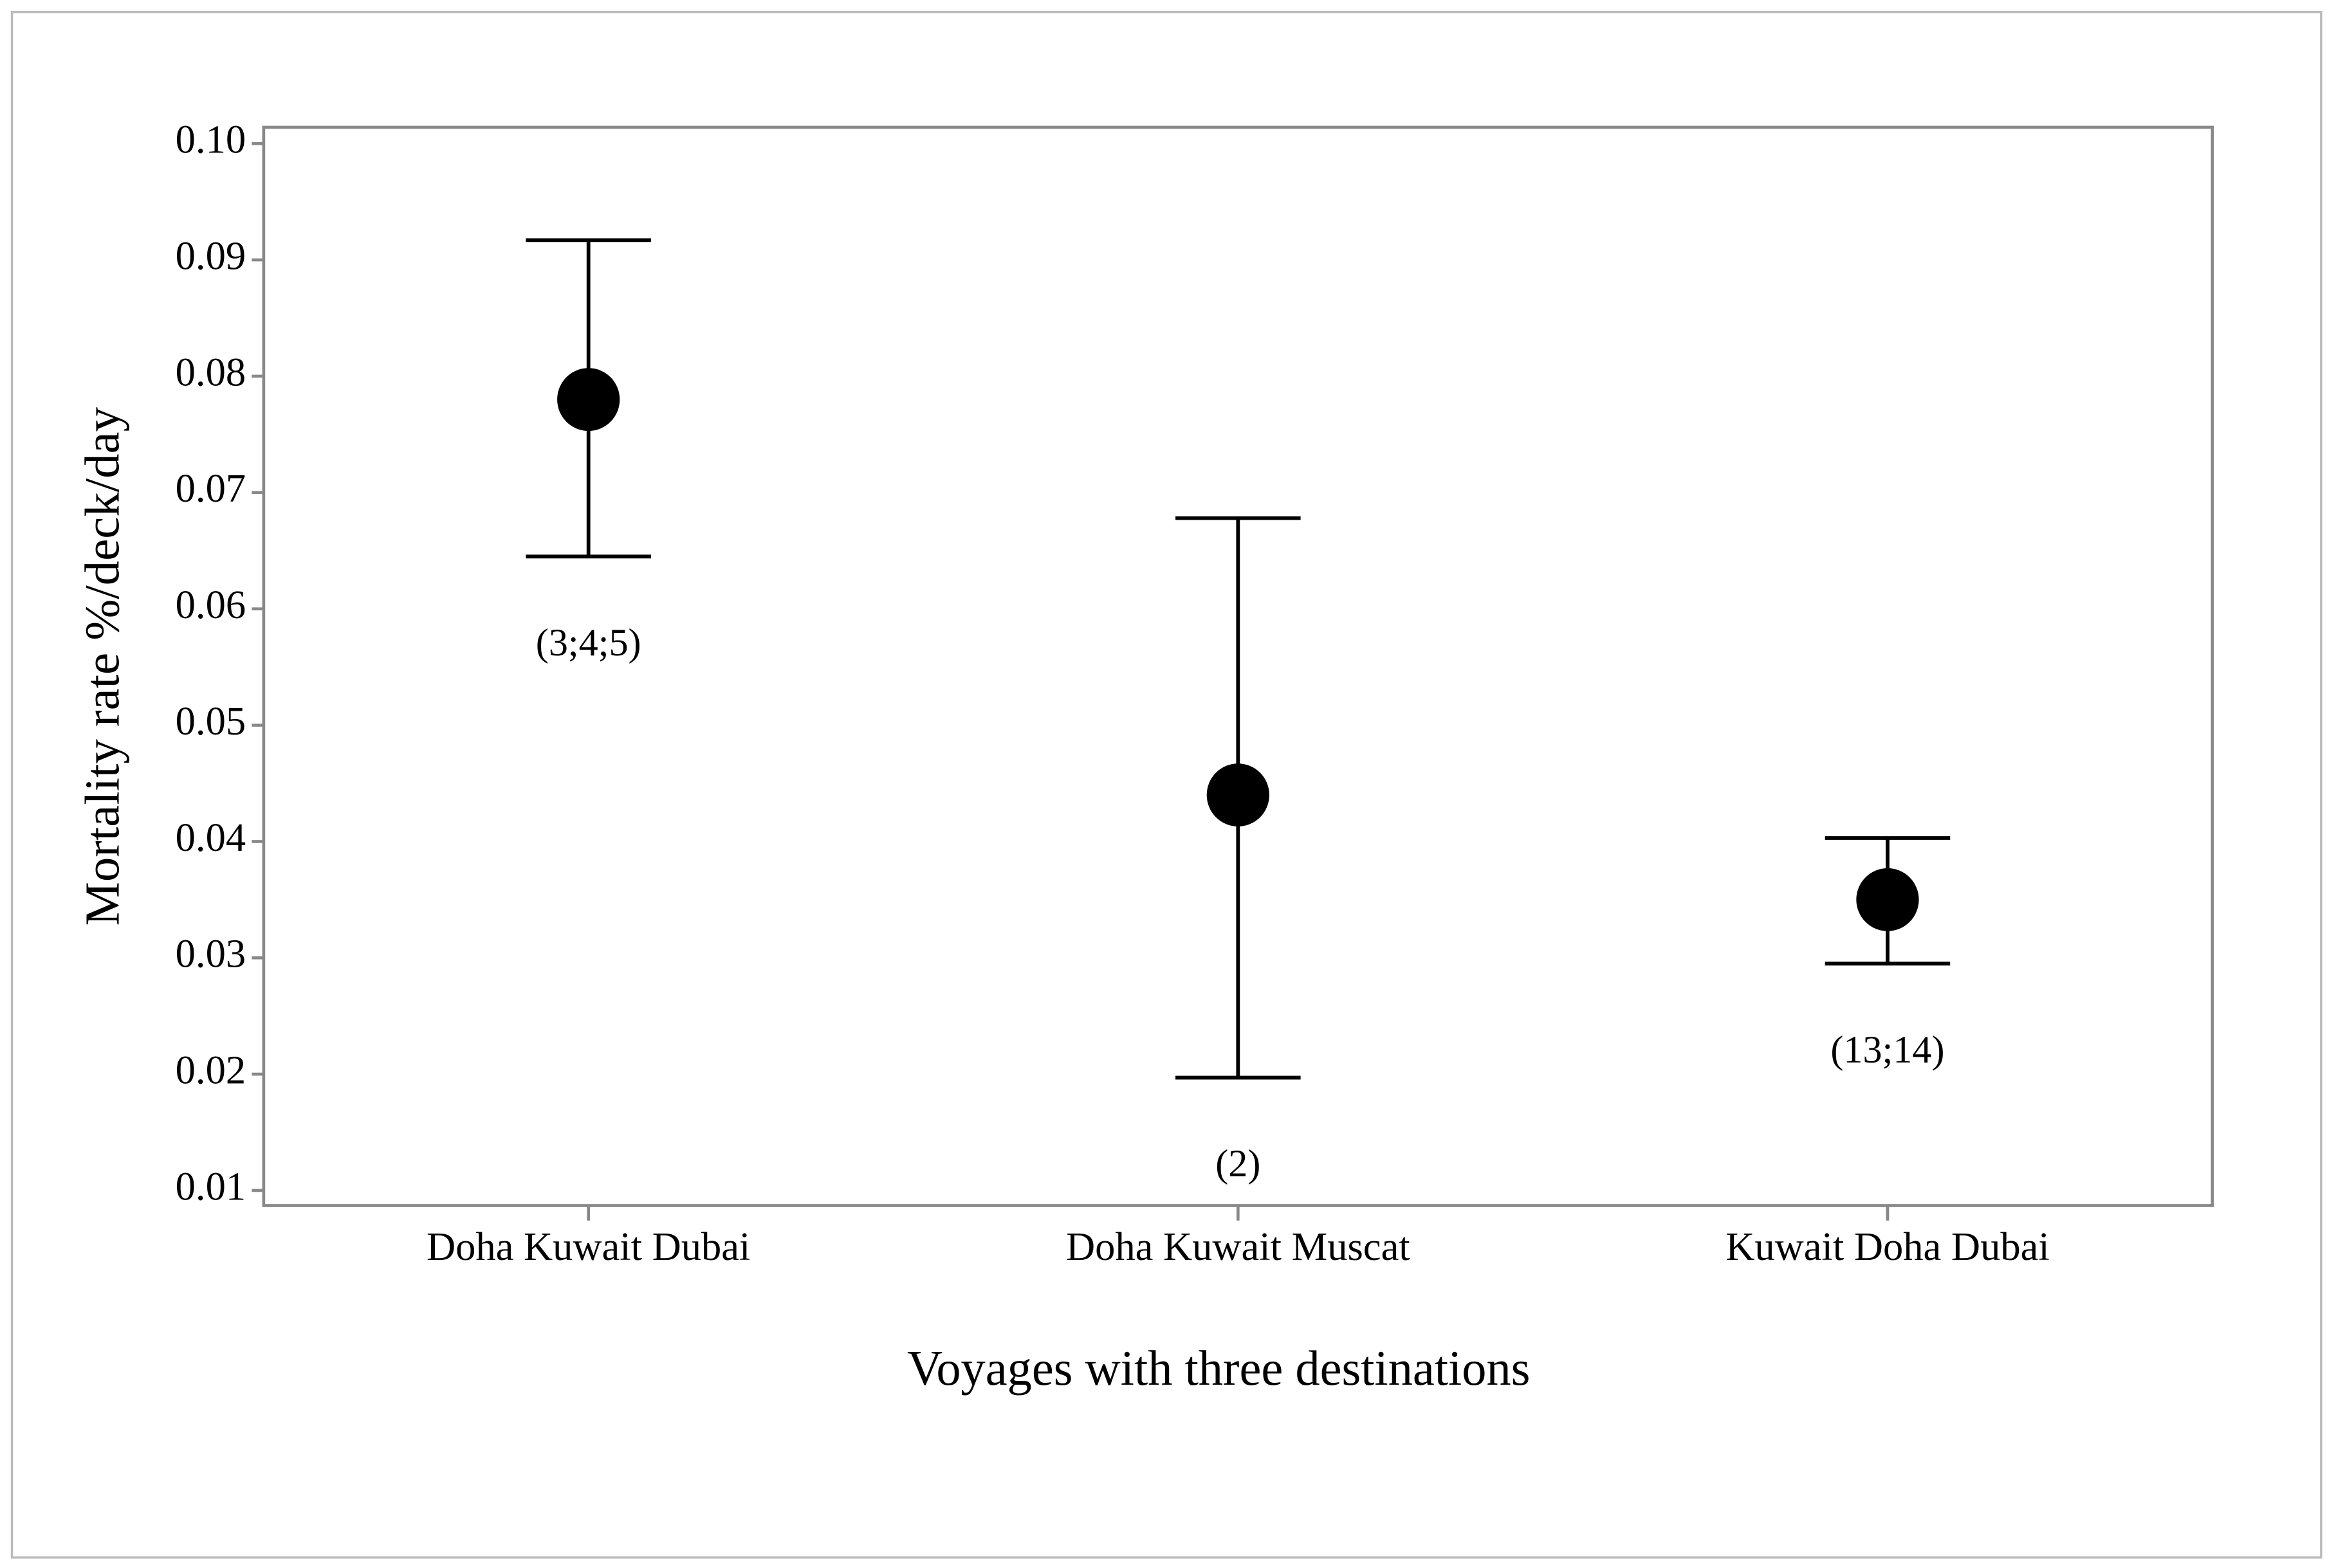  I want to click on x-tick-label: Kuwait Doha Dubai, so click(1887, 1246).